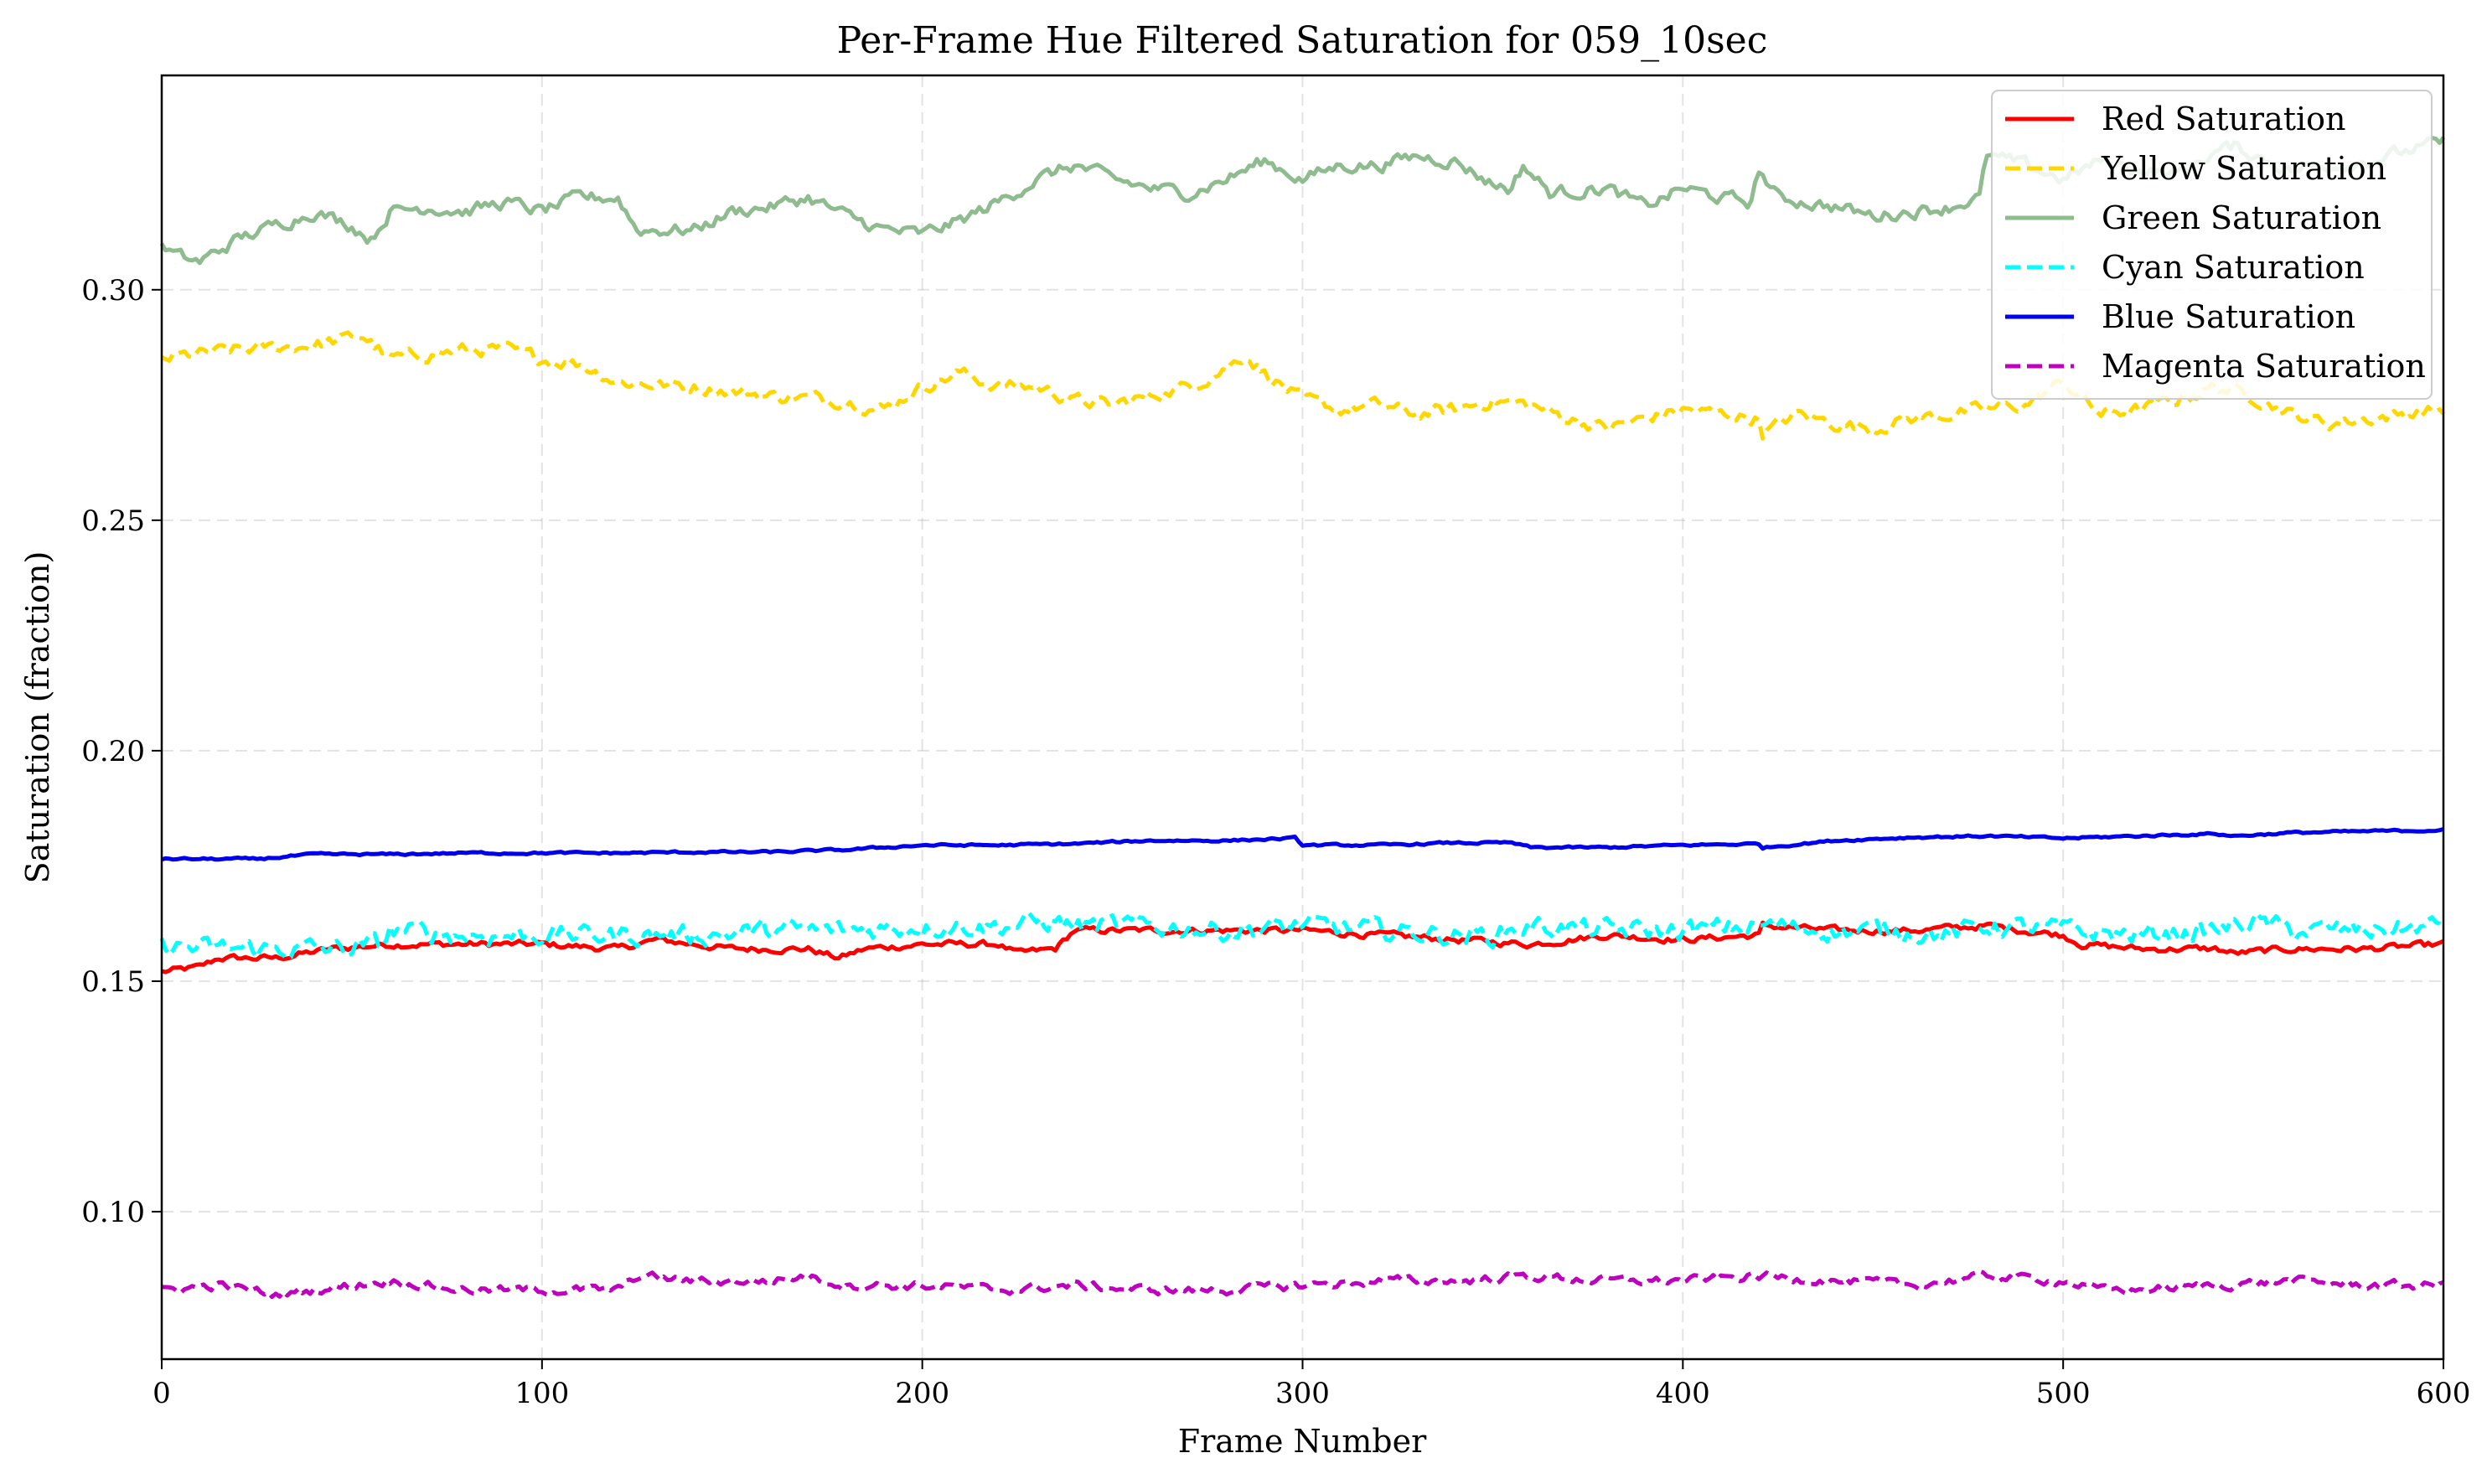  What do you see at coordinates (2234, 267) in the screenshot?
I see `legend-label-cyan-saturation: Cyan Saturation` at bounding box center [2234, 267].